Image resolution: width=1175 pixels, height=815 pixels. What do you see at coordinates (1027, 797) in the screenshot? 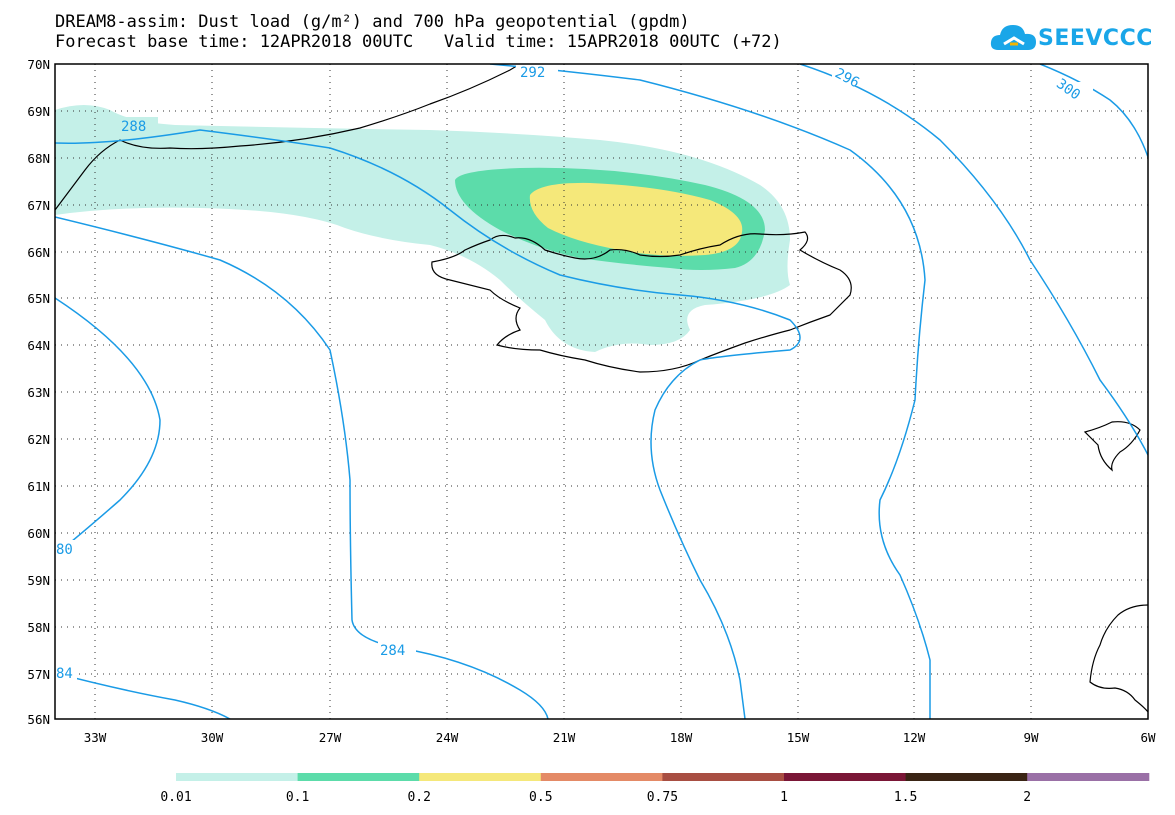
I see `colorbar-label: 2` at bounding box center [1027, 797].